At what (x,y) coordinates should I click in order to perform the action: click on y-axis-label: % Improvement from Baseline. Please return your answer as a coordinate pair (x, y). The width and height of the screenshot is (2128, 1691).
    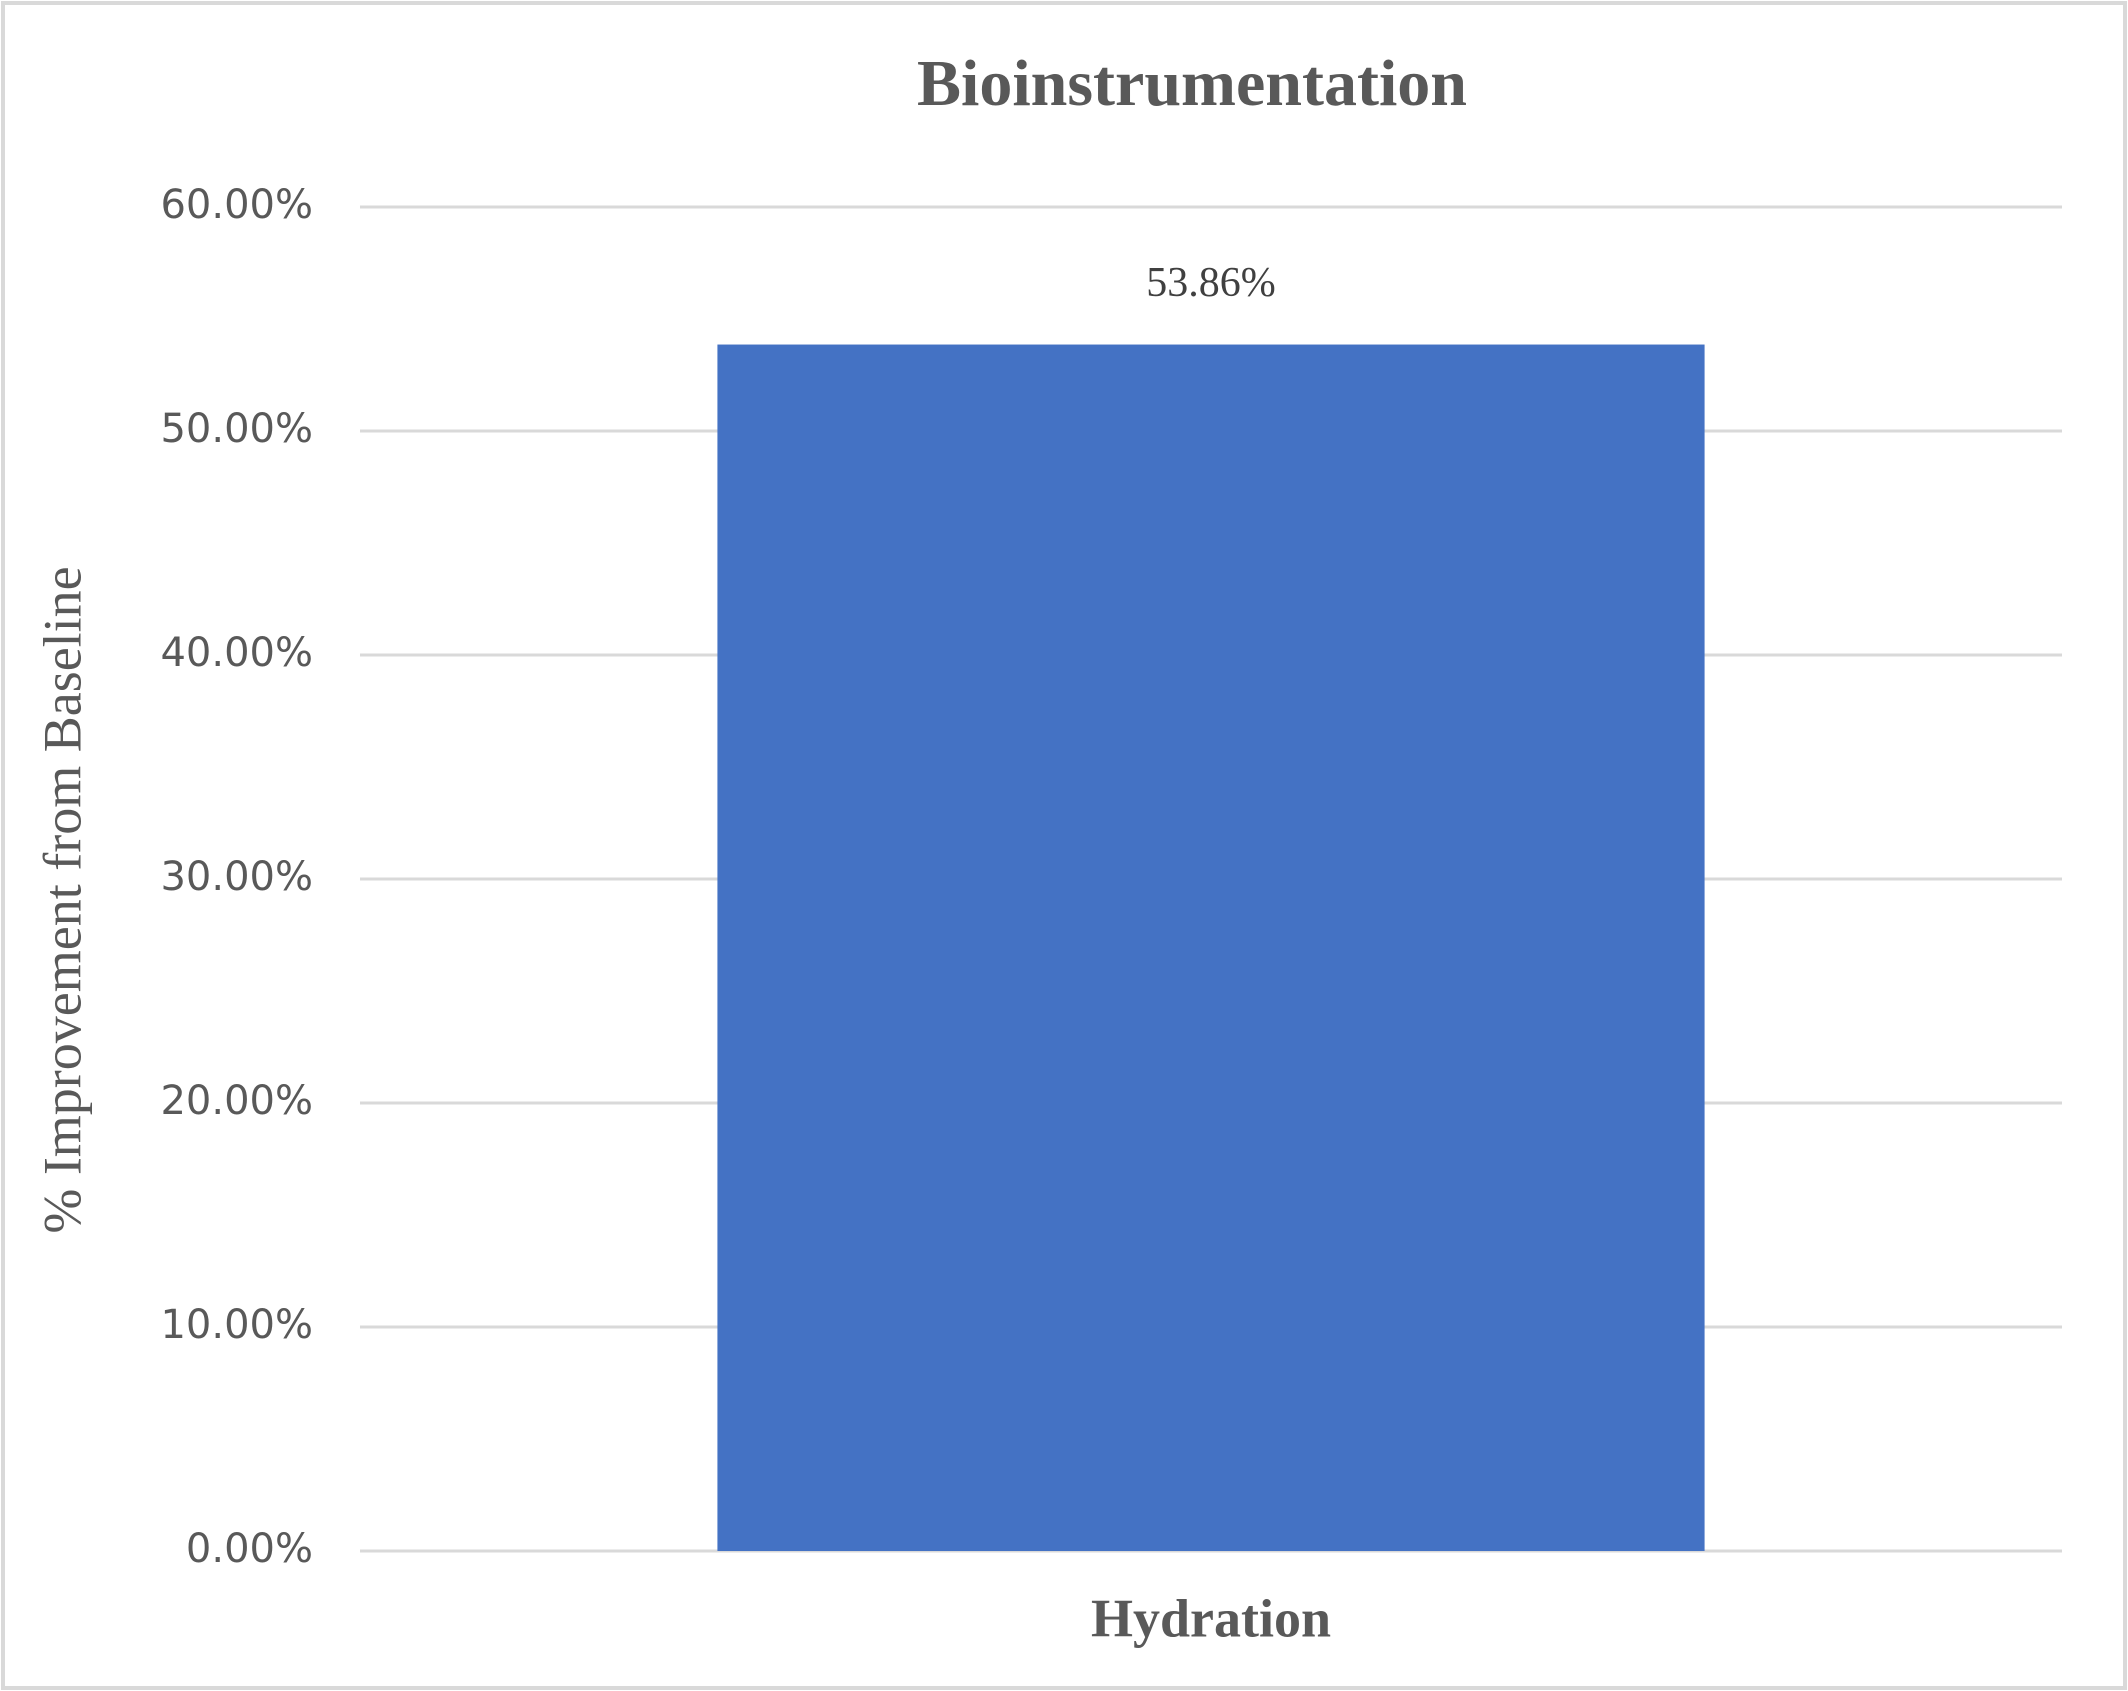
    Looking at the image, I should click on (62, 899).